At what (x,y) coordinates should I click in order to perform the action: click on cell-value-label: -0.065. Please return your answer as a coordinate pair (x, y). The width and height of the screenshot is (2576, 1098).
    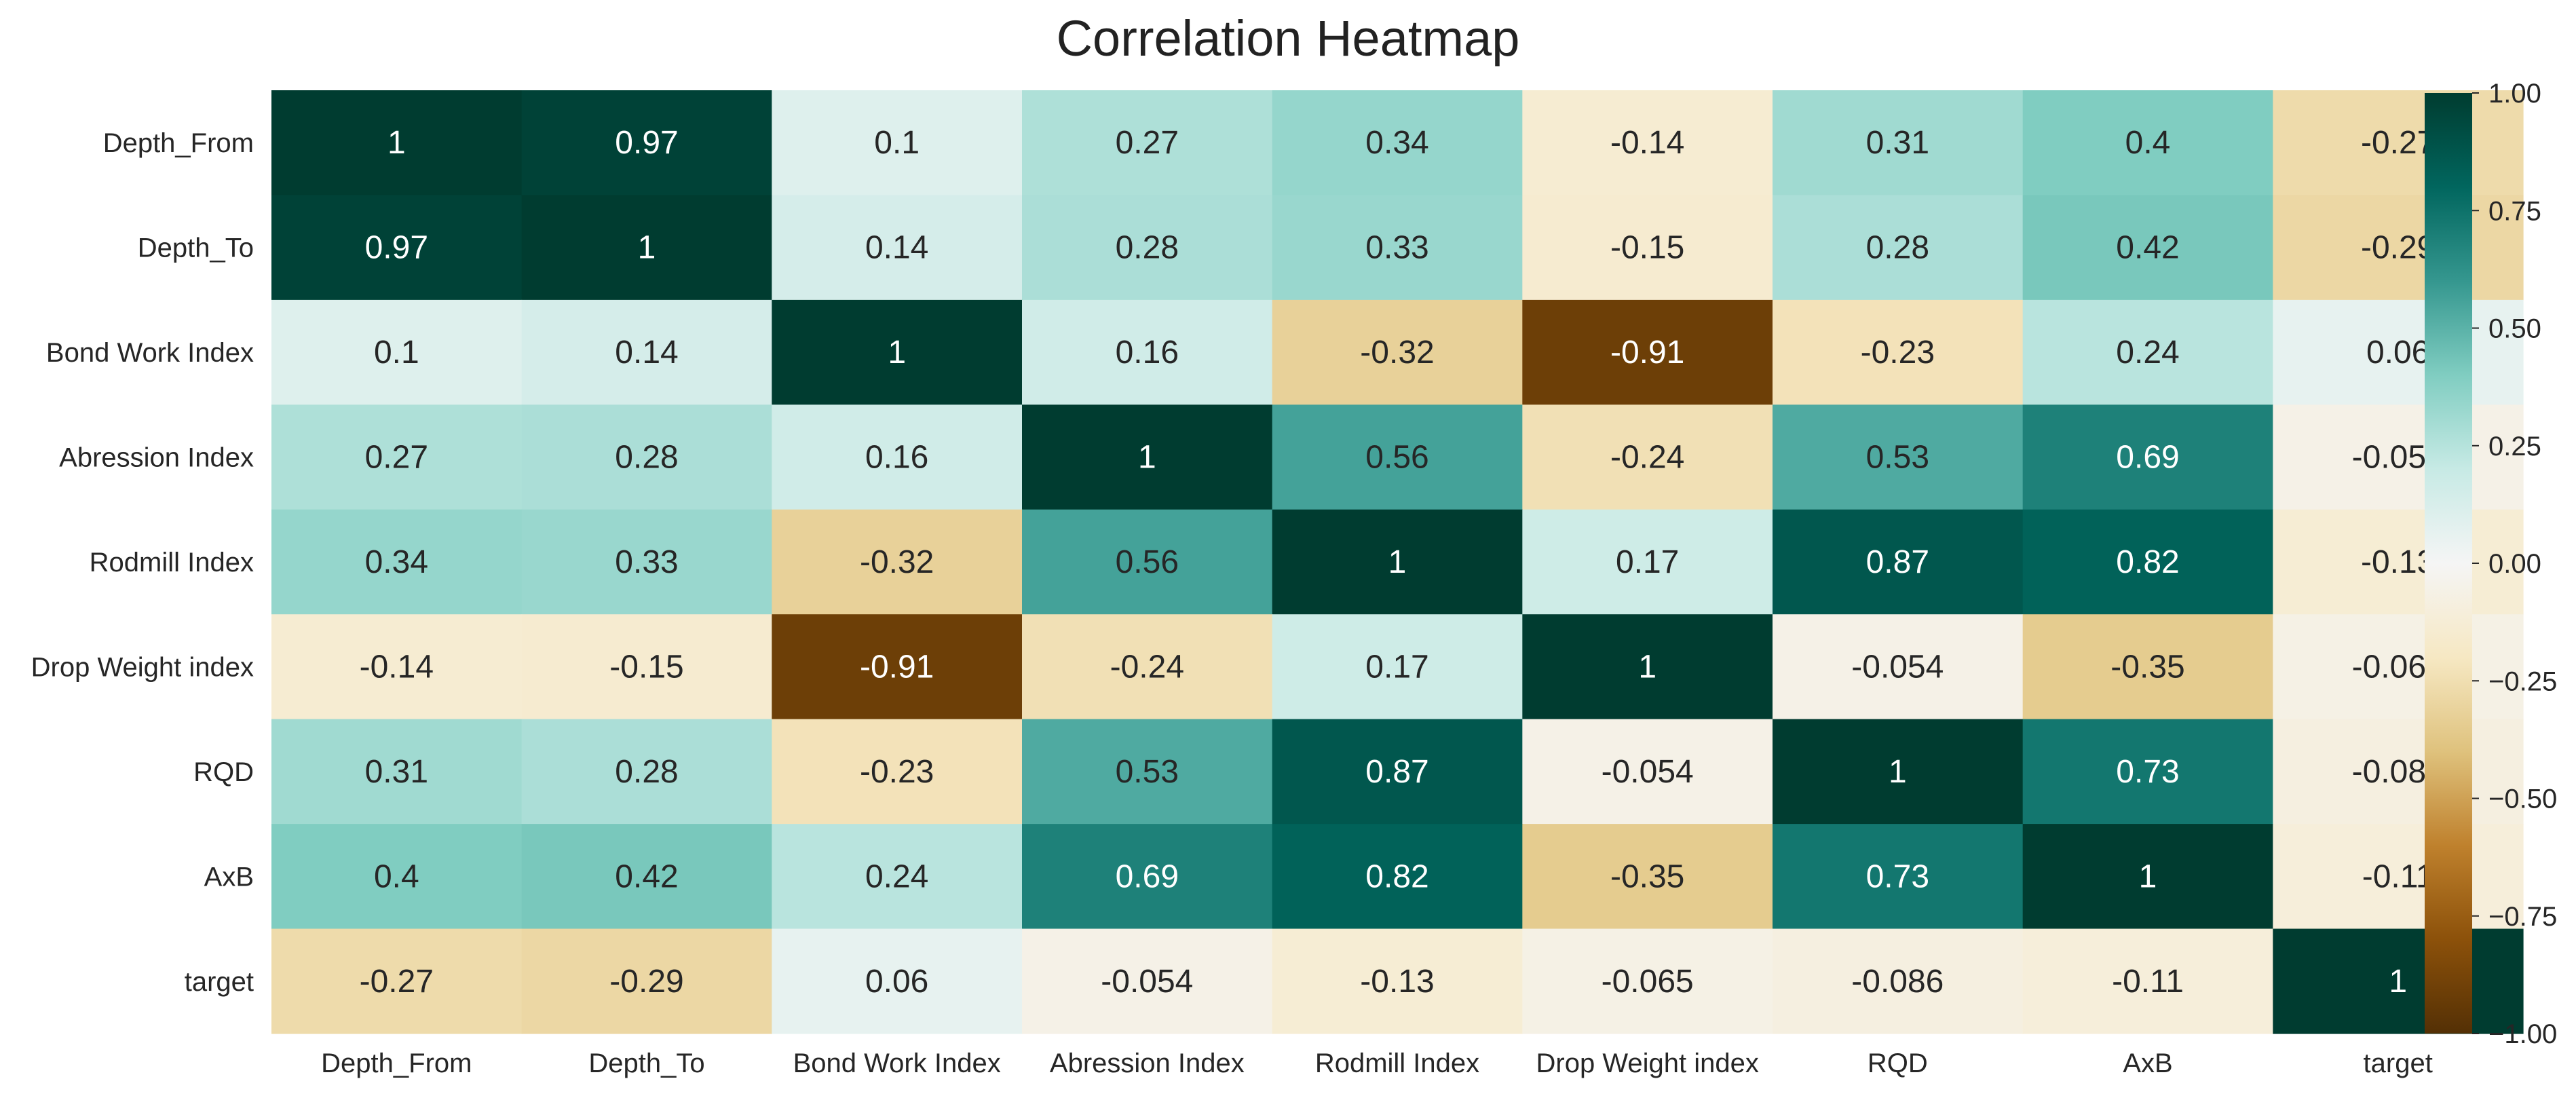
    Looking at the image, I should click on (1648, 982).